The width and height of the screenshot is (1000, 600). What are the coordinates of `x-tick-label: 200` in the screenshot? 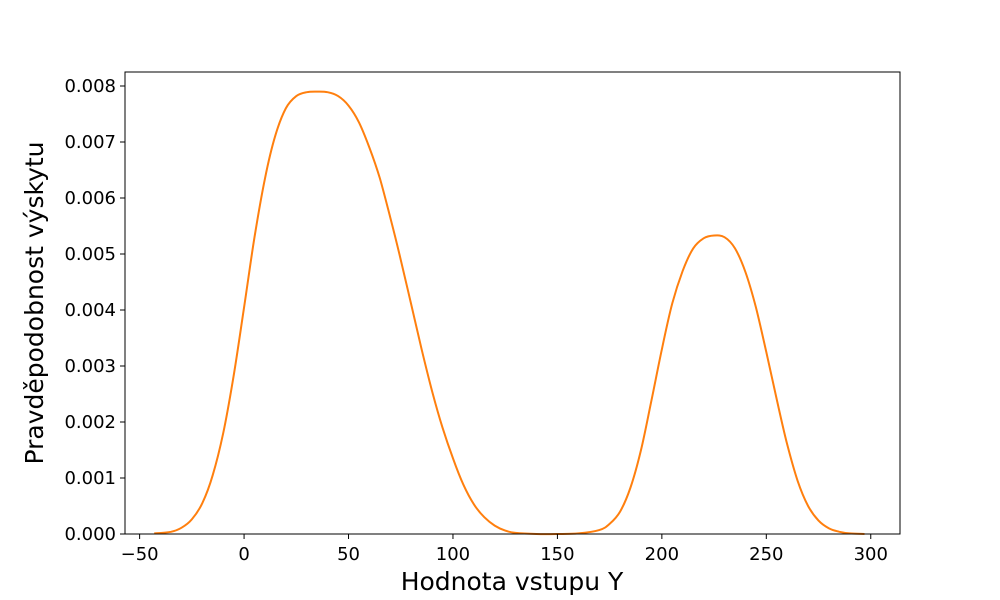 It's located at (662, 554).